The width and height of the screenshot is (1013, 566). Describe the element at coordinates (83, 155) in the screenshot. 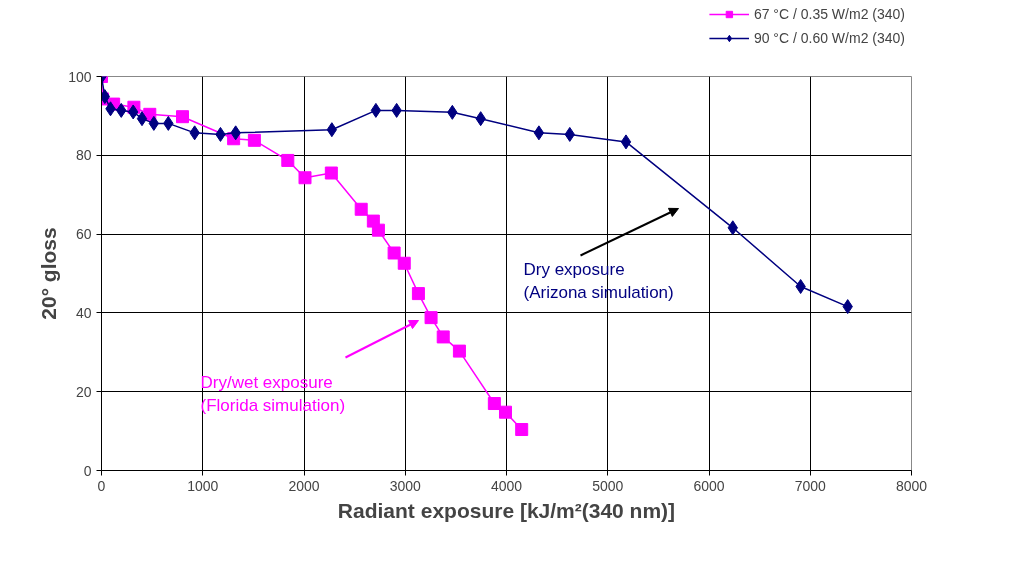

I see `y-tick-label: 80` at that location.